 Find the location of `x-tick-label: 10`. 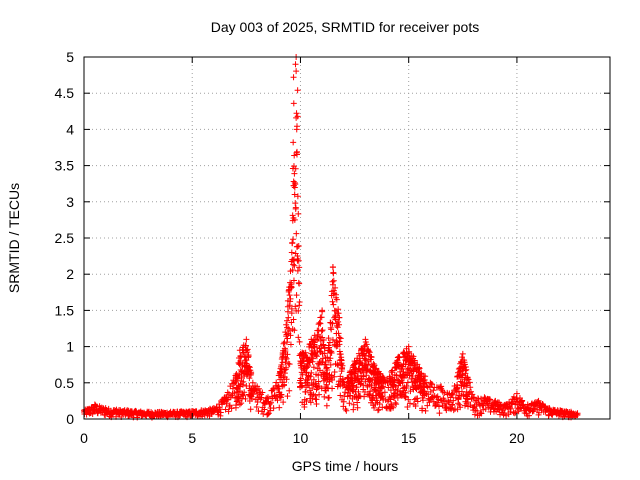

x-tick-label: 10 is located at coordinates (301, 438).